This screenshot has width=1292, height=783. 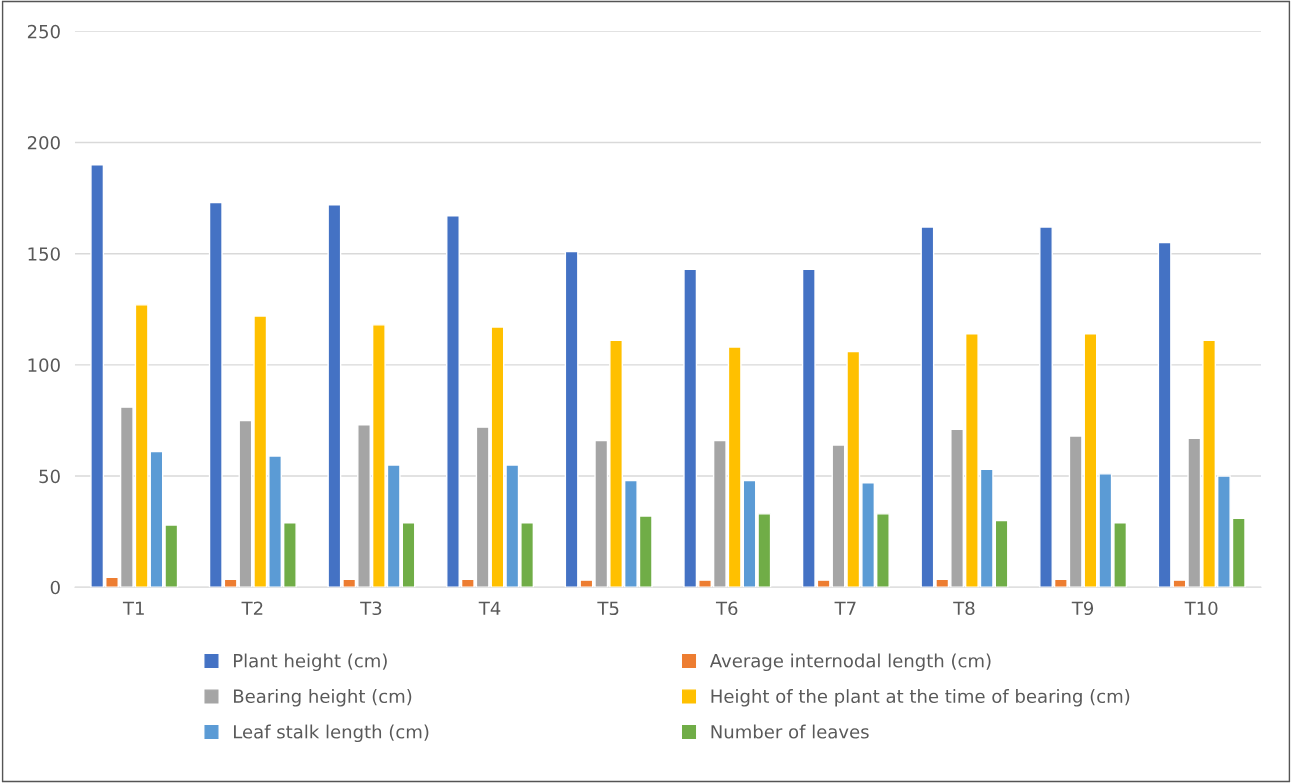 What do you see at coordinates (323, 698) in the screenshot?
I see `legend-label: Bearing height (cm)` at bounding box center [323, 698].